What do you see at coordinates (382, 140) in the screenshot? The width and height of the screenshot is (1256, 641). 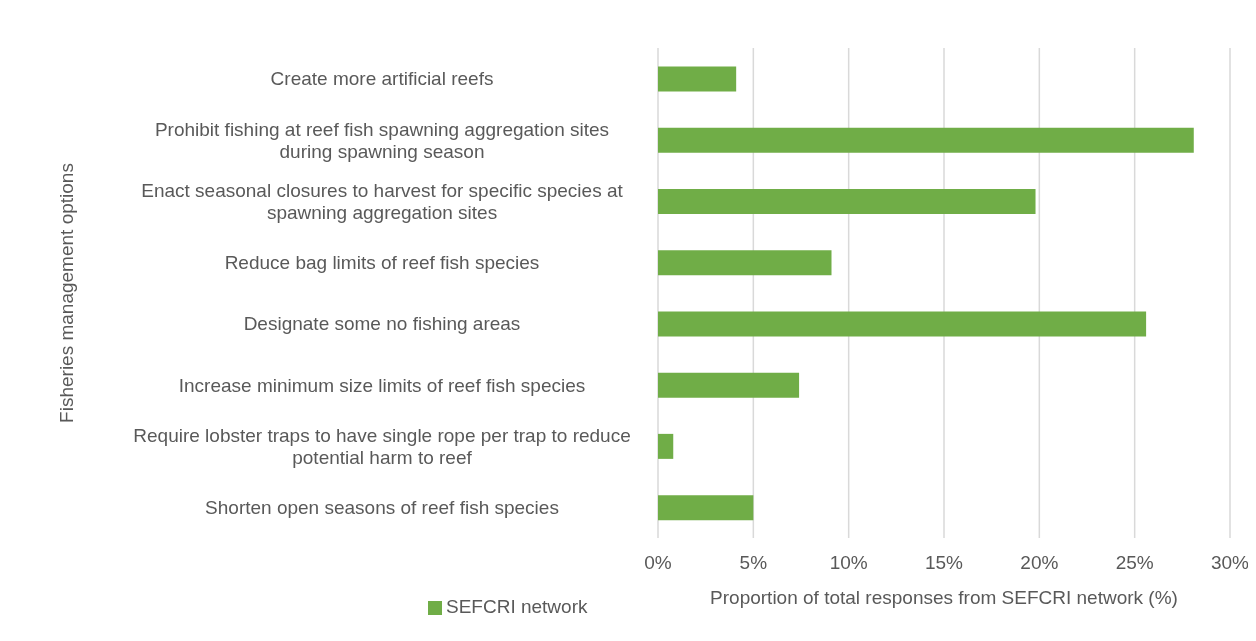 I see `y-tick-label: Prohibit fishing at reef fish spawning aggregation sites during spawning season` at bounding box center [382, 140].